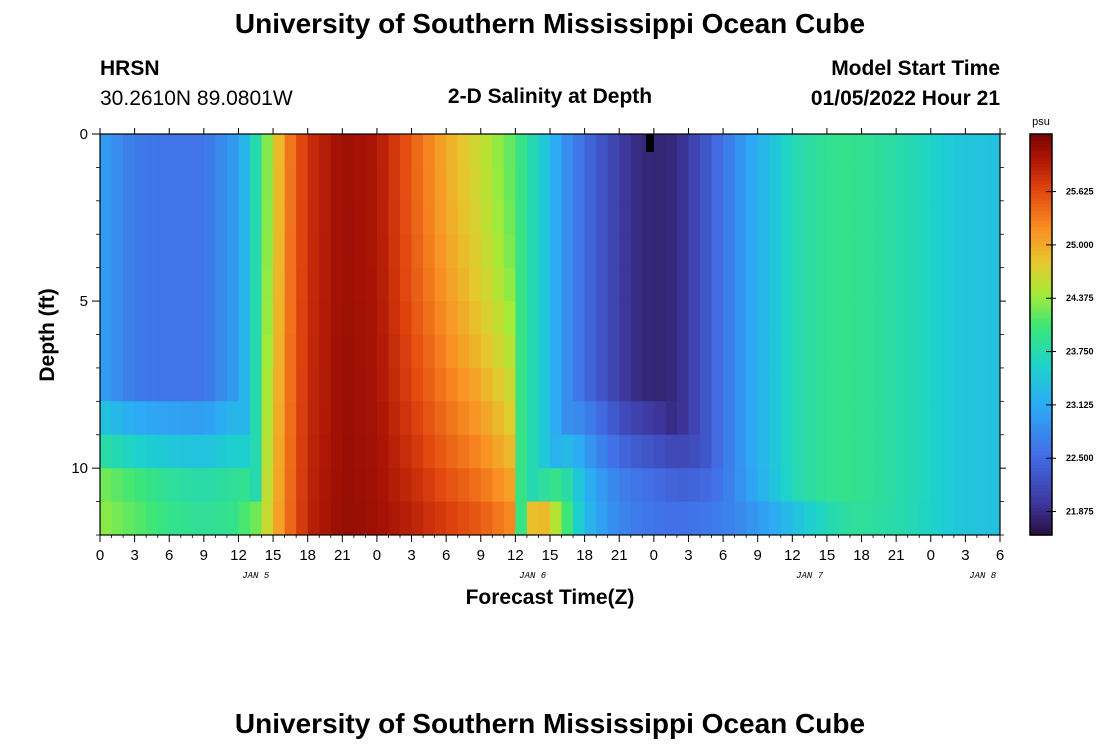 The height and width of the screenshot is (750, 1100). Describe the element at coordinates (100, 555) in the screenshot. I see `x-tick-label: 0` at that location.